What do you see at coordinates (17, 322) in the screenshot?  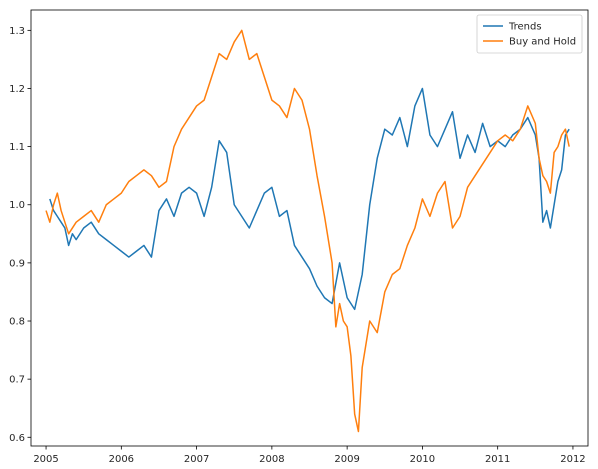 I see `y-tick-label: 0.8` at bounding box center [17, 322].